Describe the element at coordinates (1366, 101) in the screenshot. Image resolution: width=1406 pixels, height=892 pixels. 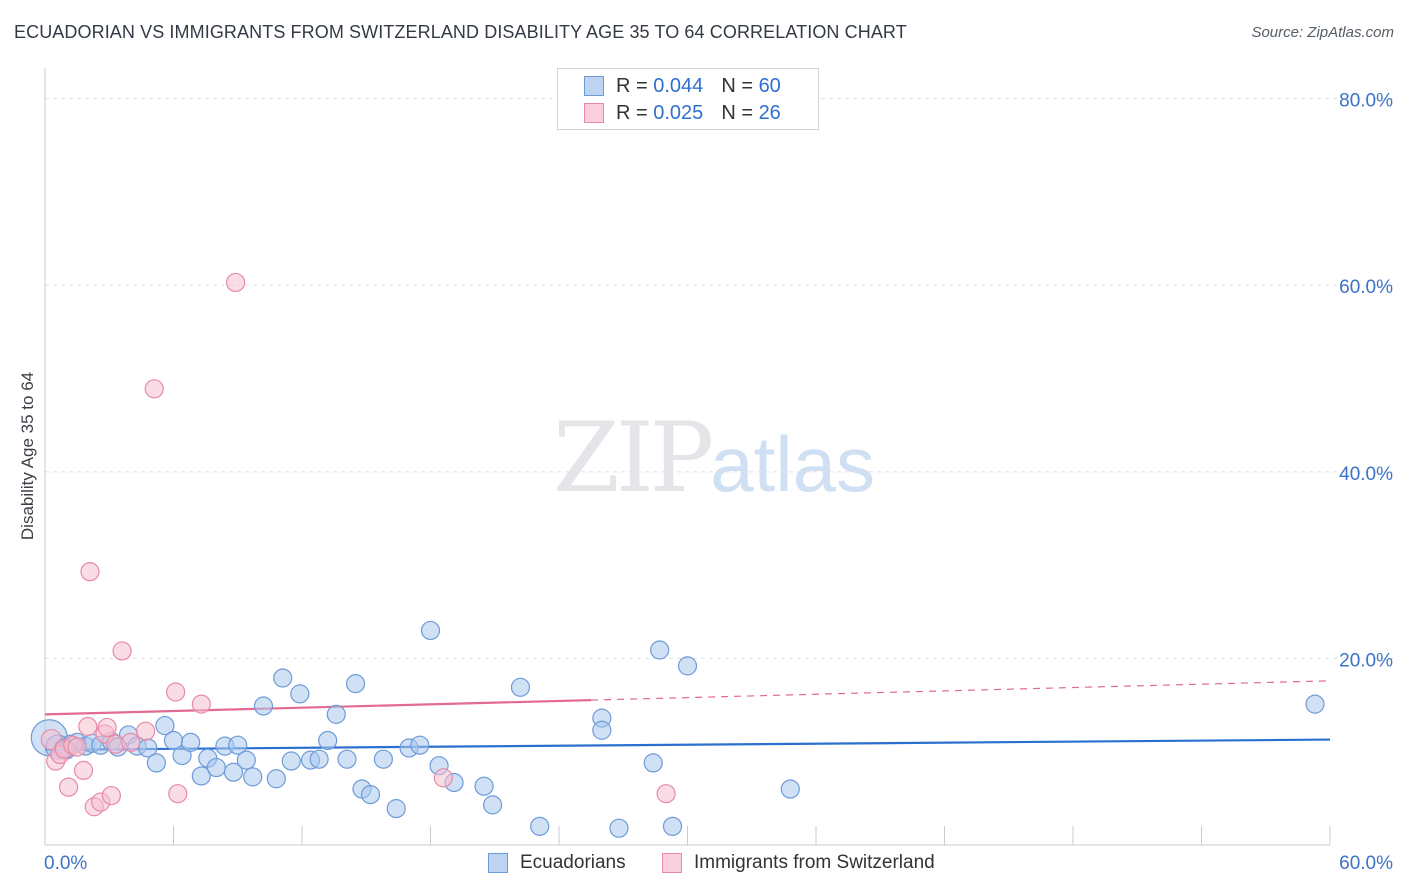
I see `y-tick-label: 80.0%` at that location.